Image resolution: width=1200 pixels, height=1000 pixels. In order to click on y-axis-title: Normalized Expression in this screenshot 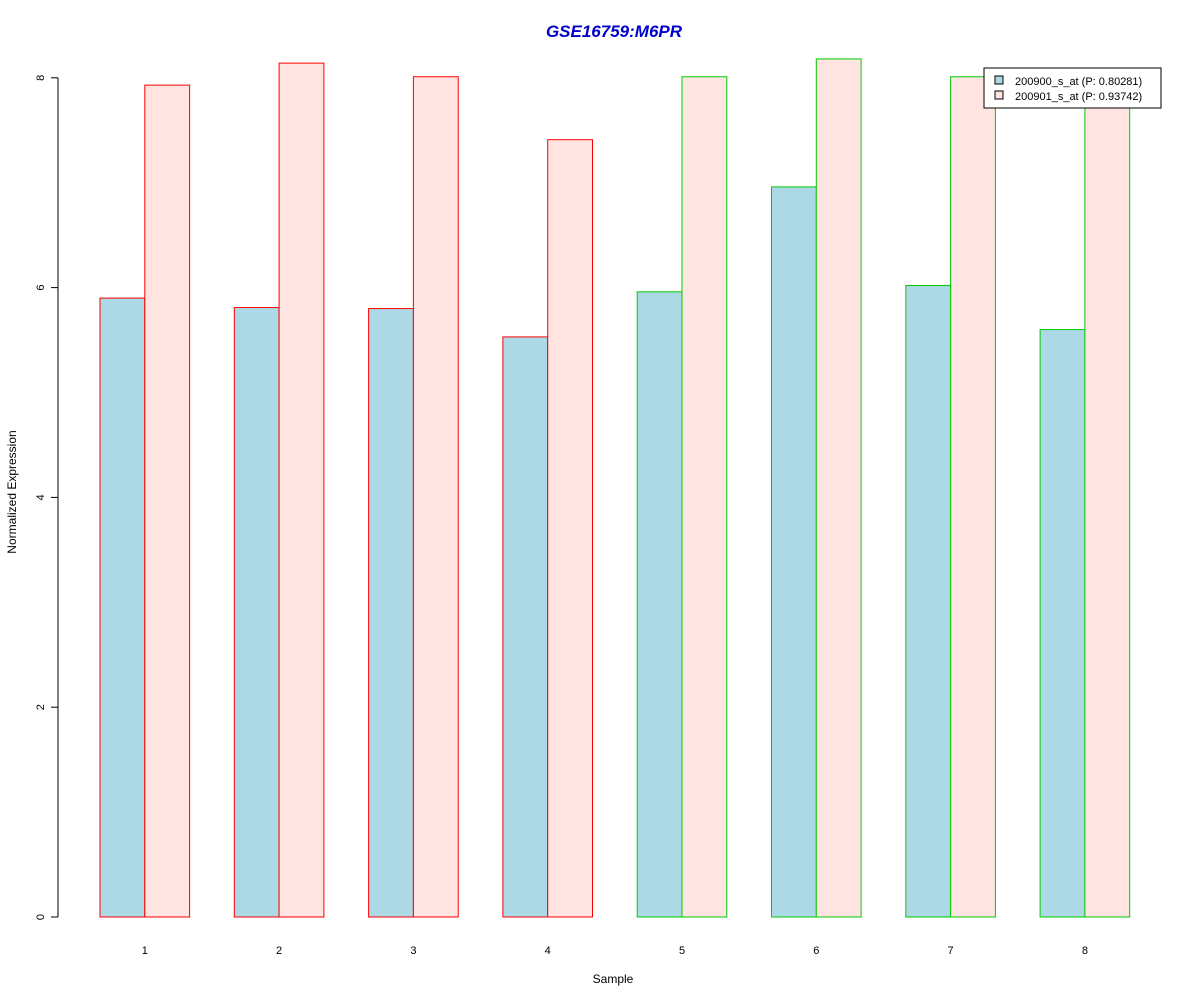, I will do `click(12, 491)`.